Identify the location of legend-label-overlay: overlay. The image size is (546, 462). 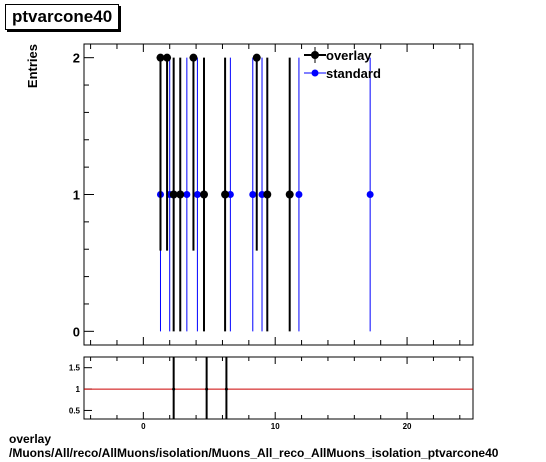
(349, 55).